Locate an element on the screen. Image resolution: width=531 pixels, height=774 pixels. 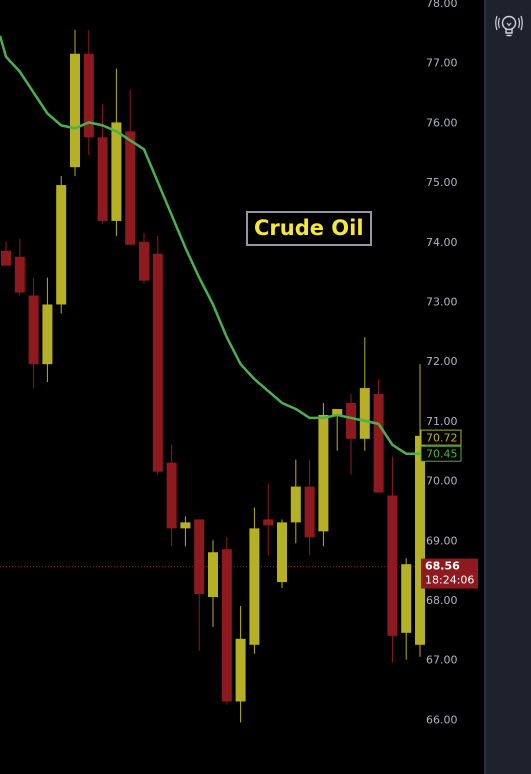
chart-title: Crude Oil is located at coordinates (309, 228).